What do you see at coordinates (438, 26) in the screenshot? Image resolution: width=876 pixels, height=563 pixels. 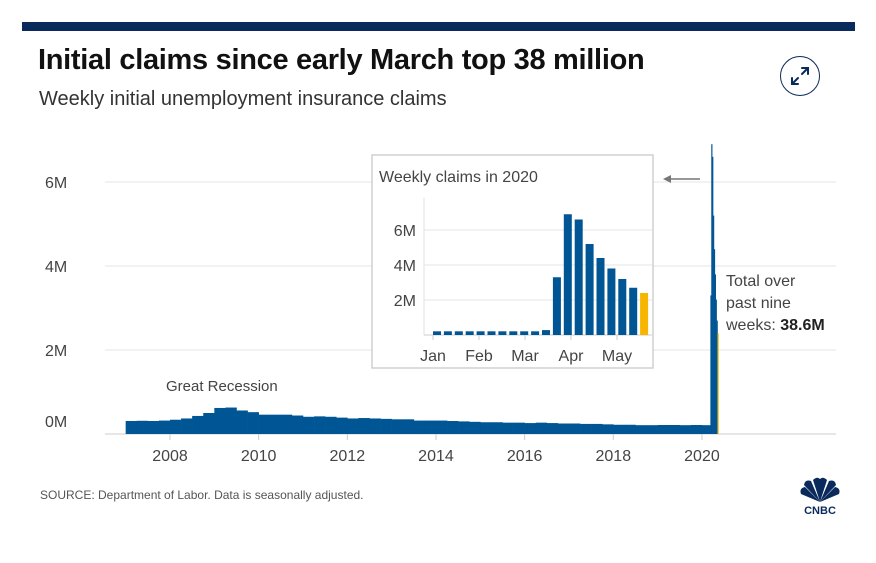 I see `top-bar` at bounding box center [438, 26].